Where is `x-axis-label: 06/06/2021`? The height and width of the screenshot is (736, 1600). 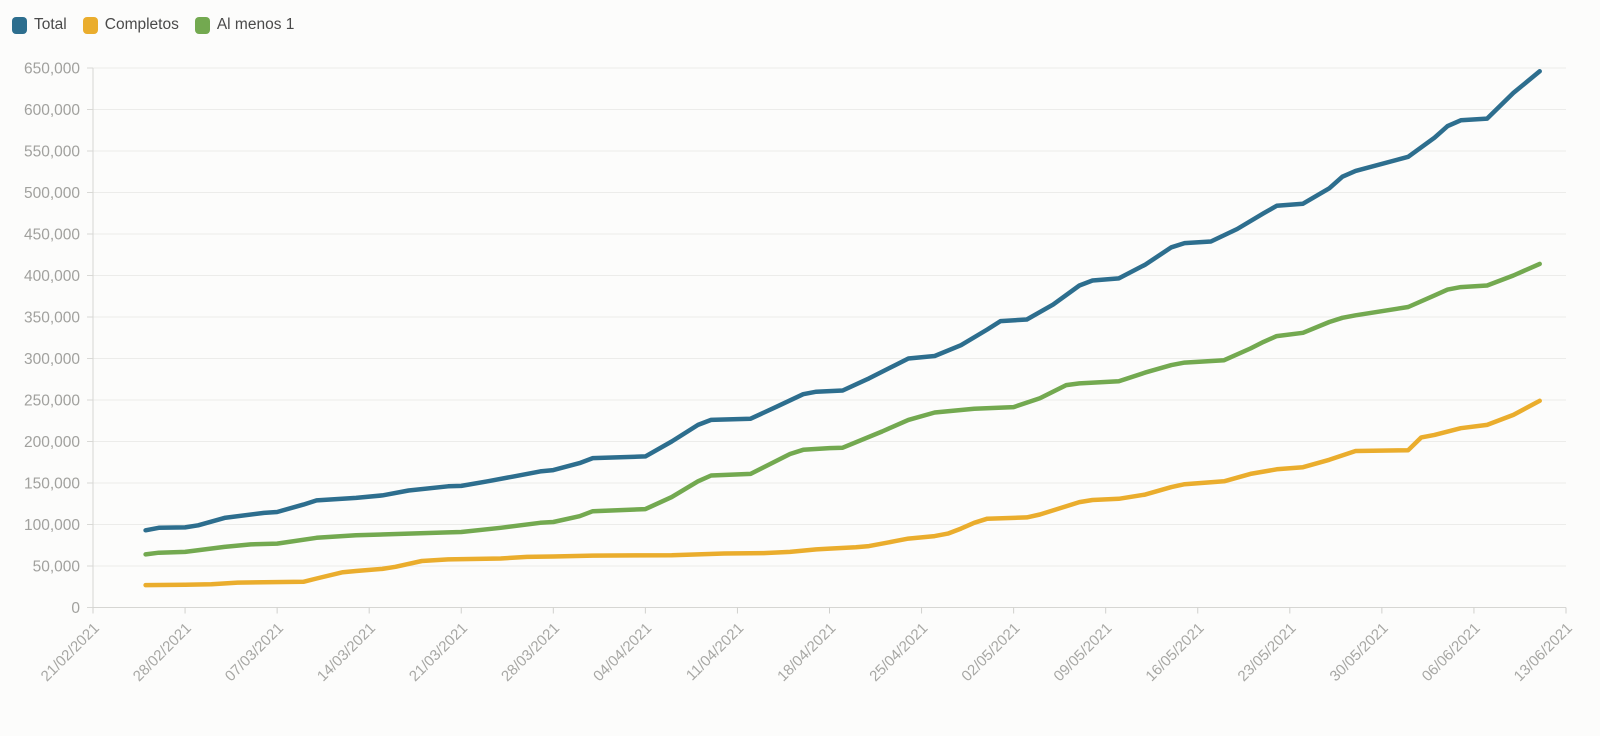 x-axis-label: 06/06/2021 is located at coordinates (1451, 652).